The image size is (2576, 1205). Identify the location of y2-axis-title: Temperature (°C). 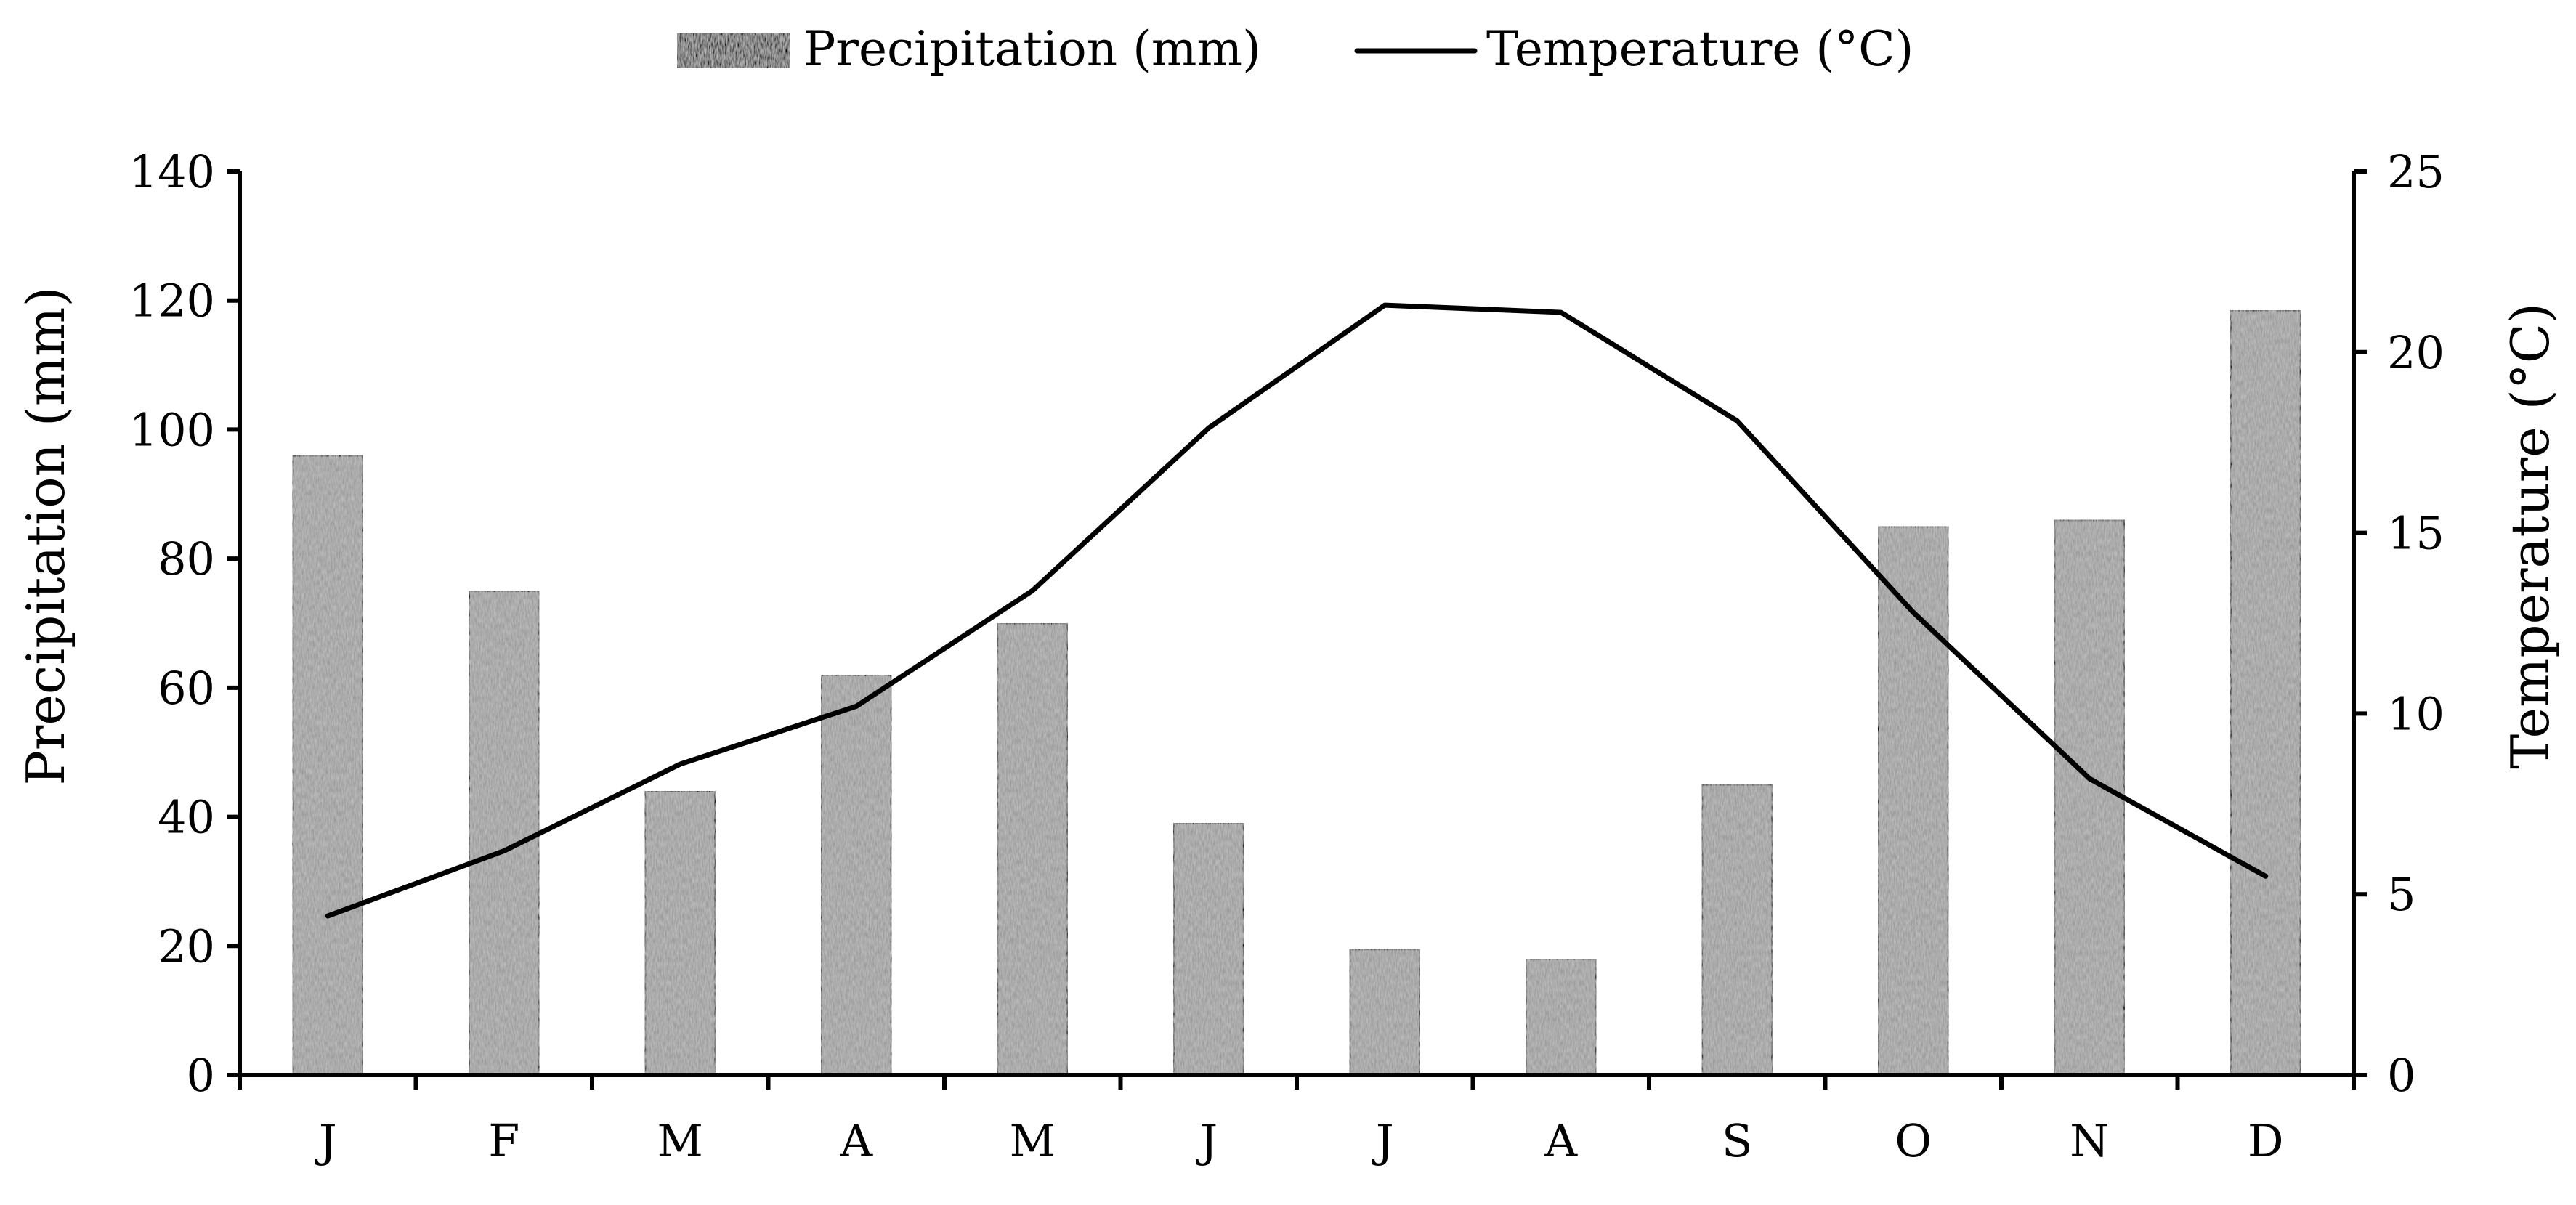
(2530, 536).